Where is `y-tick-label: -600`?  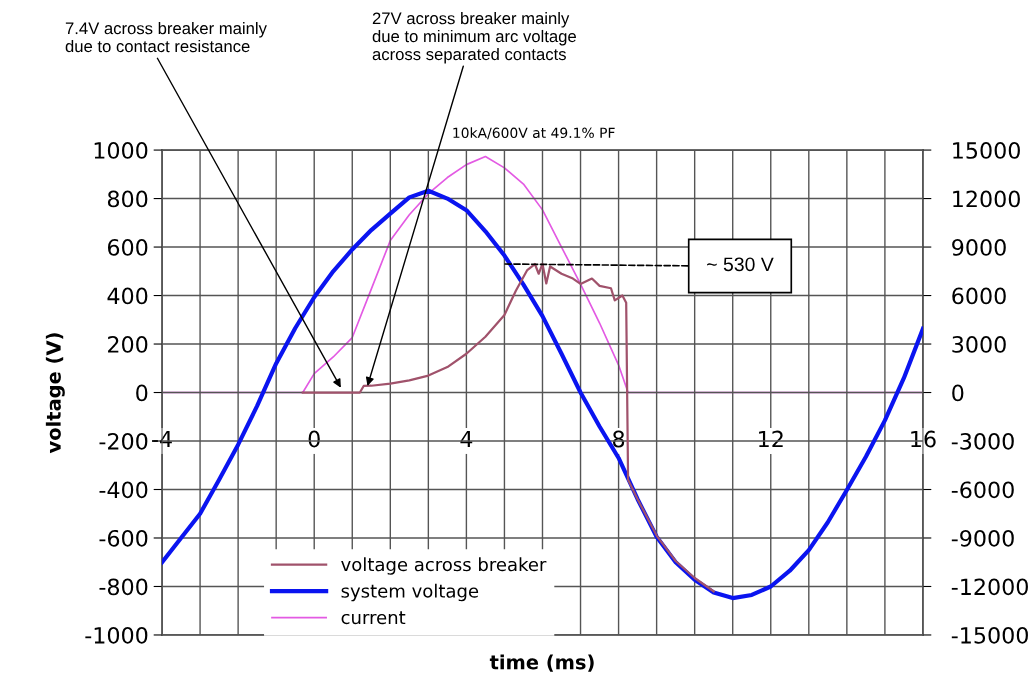
y-tick-label: -600 is located at coordinates (123, 538).